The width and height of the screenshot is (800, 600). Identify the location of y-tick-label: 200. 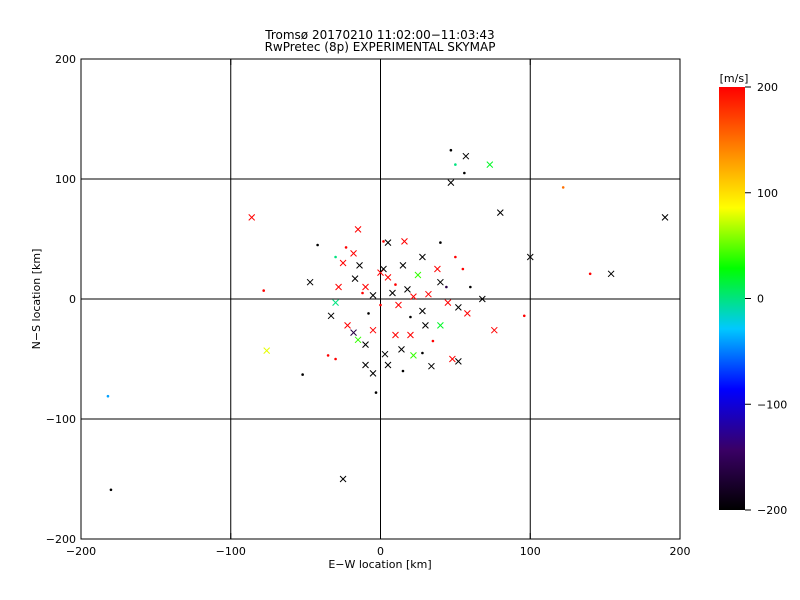
(65, 59).